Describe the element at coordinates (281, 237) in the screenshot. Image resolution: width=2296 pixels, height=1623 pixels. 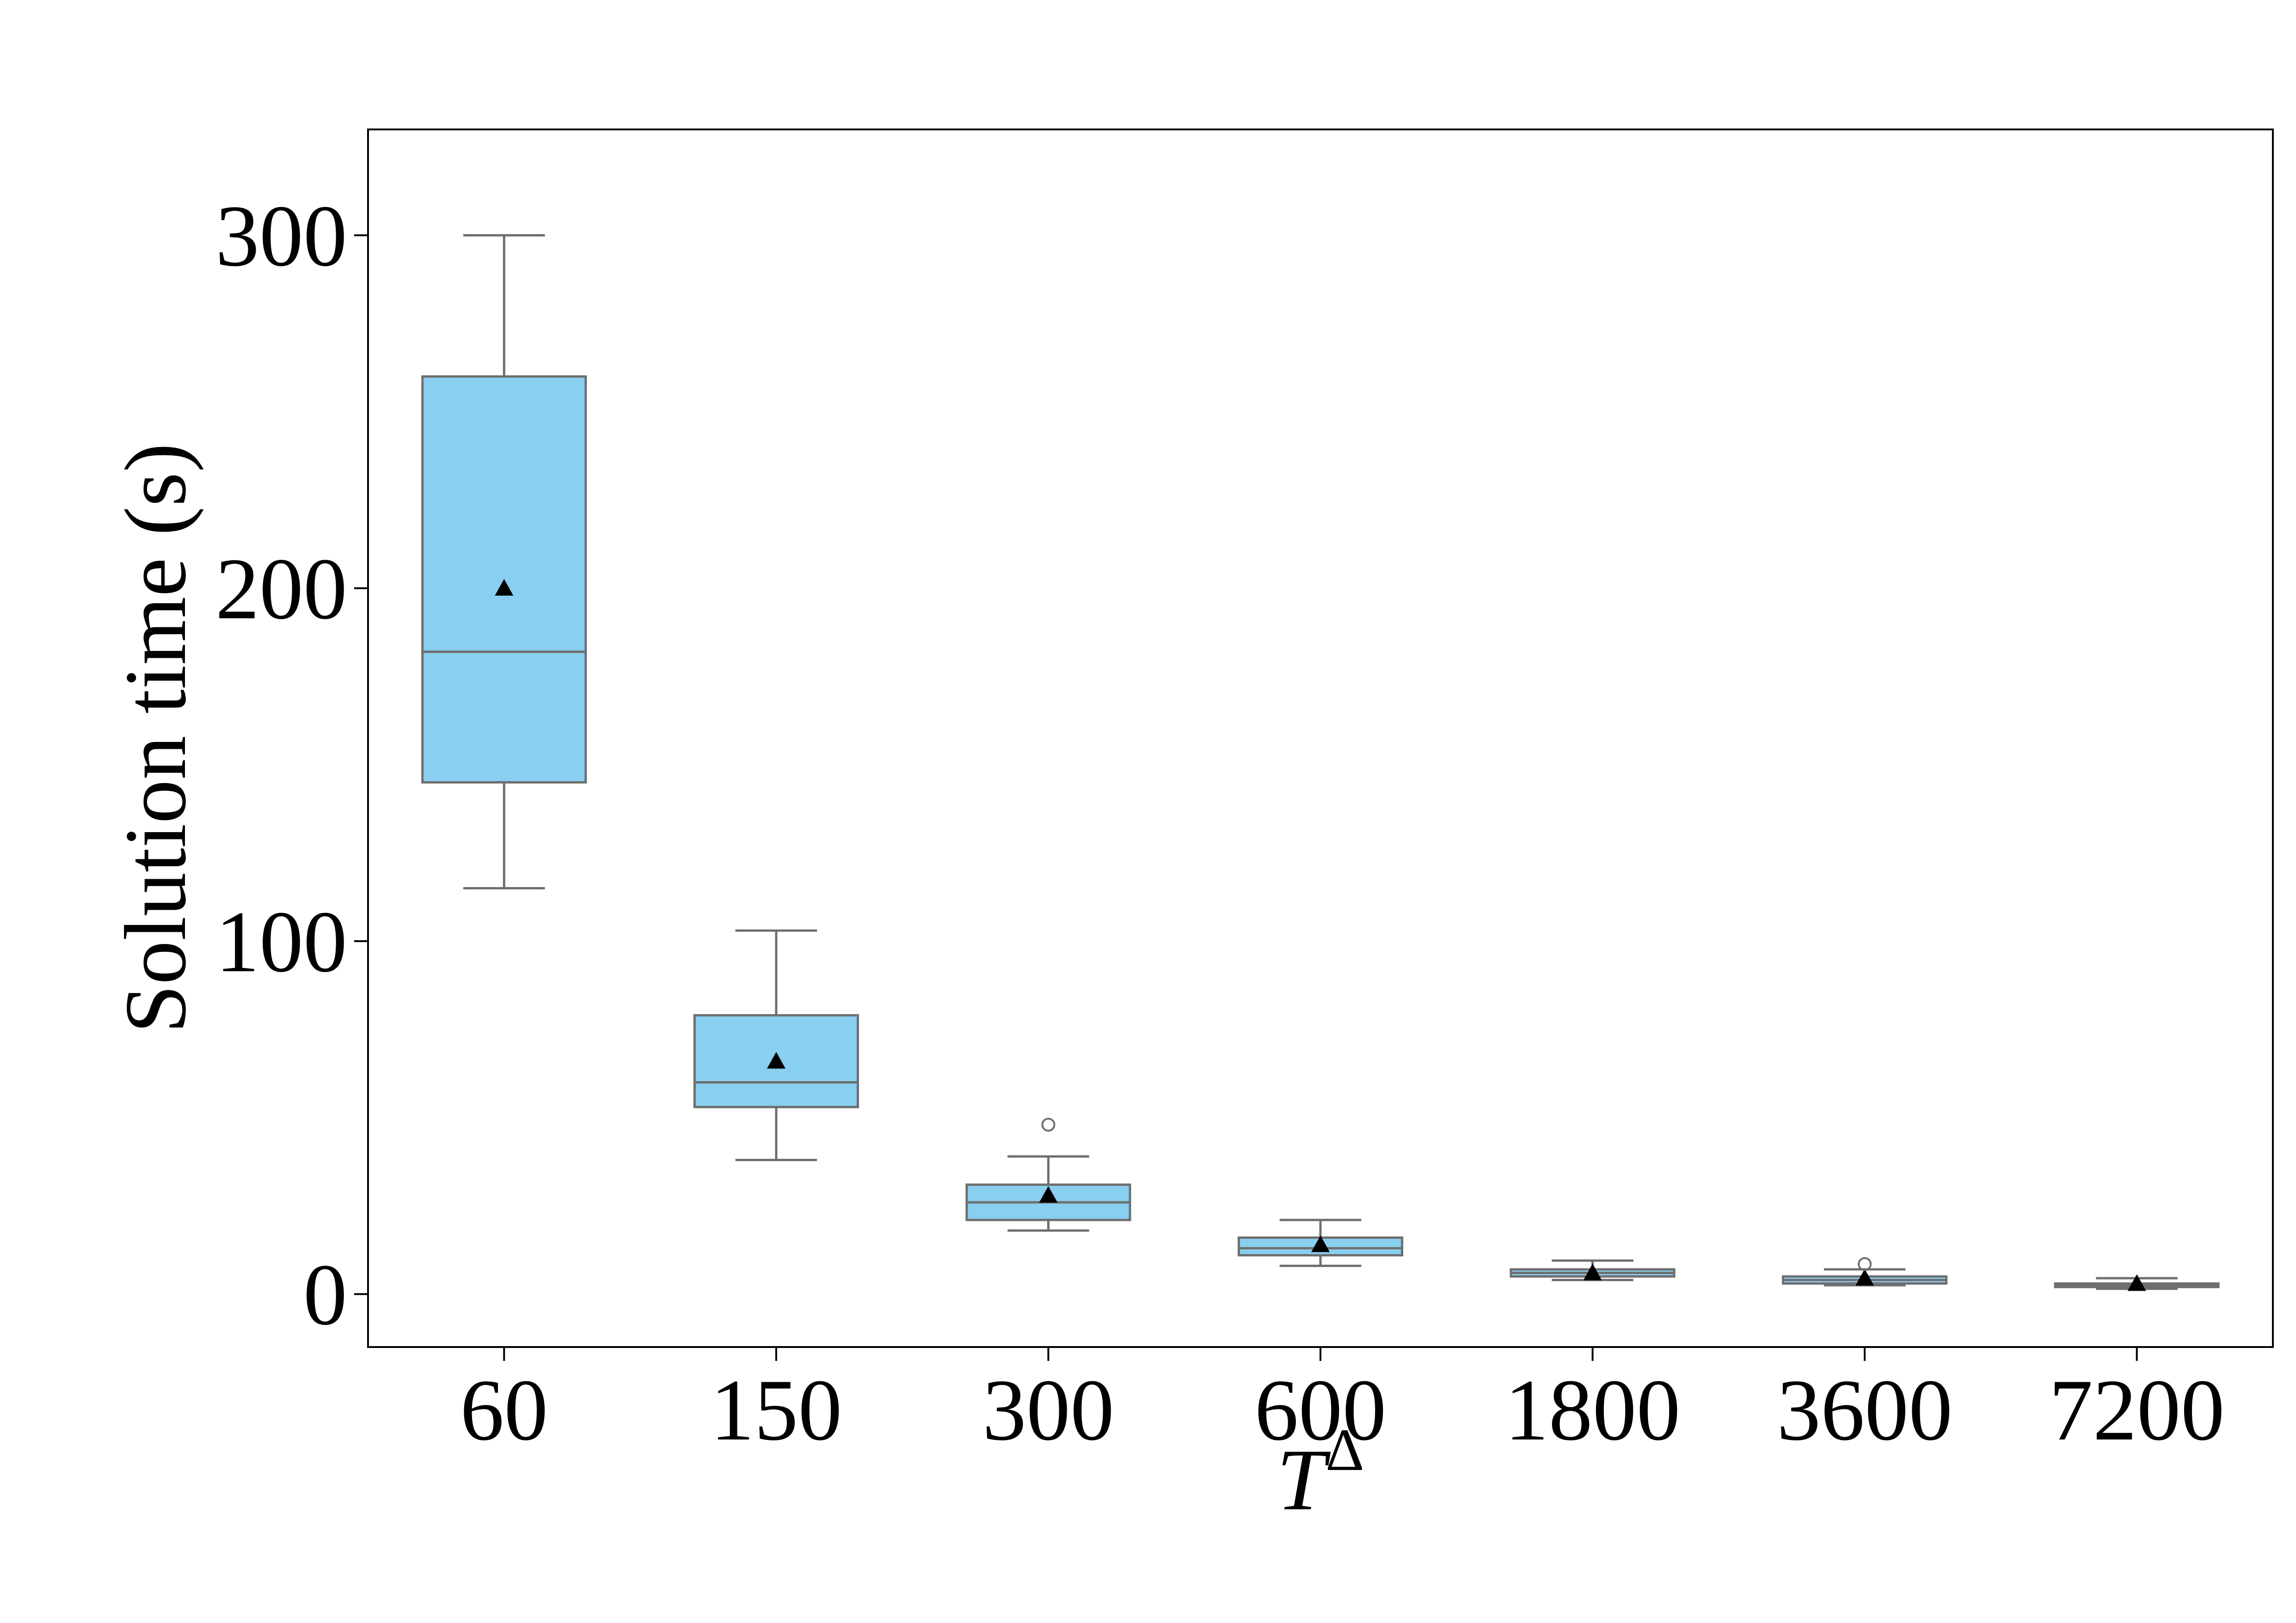
I see `y-tick-label: 300` at that location.